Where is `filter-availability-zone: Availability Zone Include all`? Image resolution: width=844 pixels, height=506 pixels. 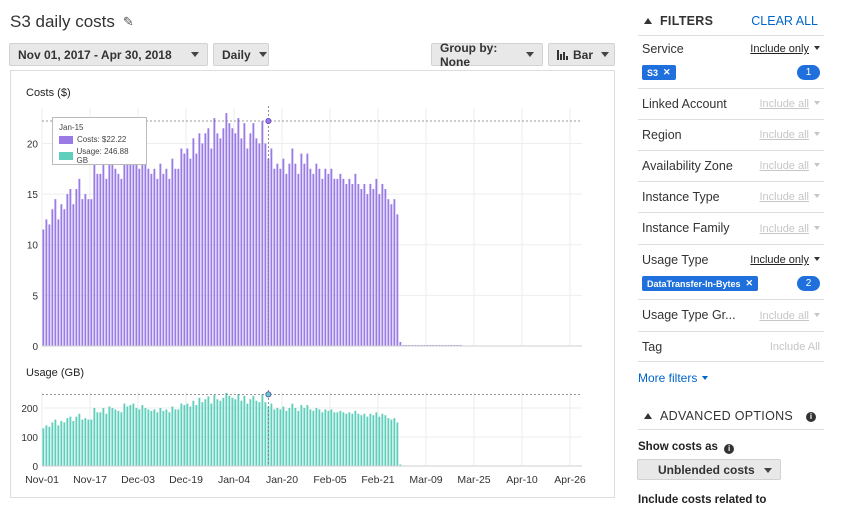
filter-availability-zone: Availability Zone Include all is located at coordinates (731, 166).